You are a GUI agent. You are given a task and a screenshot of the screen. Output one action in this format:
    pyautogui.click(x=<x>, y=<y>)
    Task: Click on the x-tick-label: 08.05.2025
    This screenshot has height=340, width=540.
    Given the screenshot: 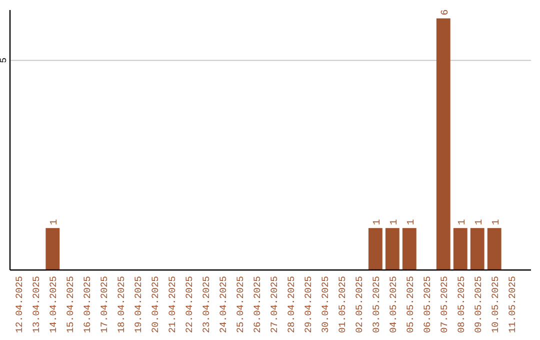 What is the action you would take?
    pyautogui.click(x=461, y=305)
    